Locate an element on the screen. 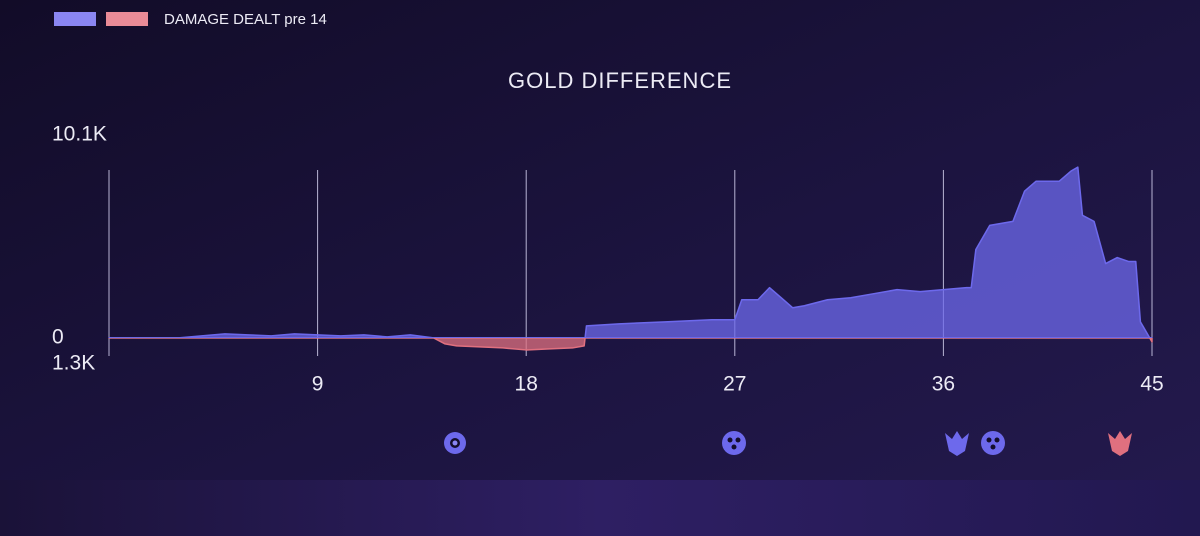  chart-title: GOLD DIFFERENCE is located at coordinates (620, 80).